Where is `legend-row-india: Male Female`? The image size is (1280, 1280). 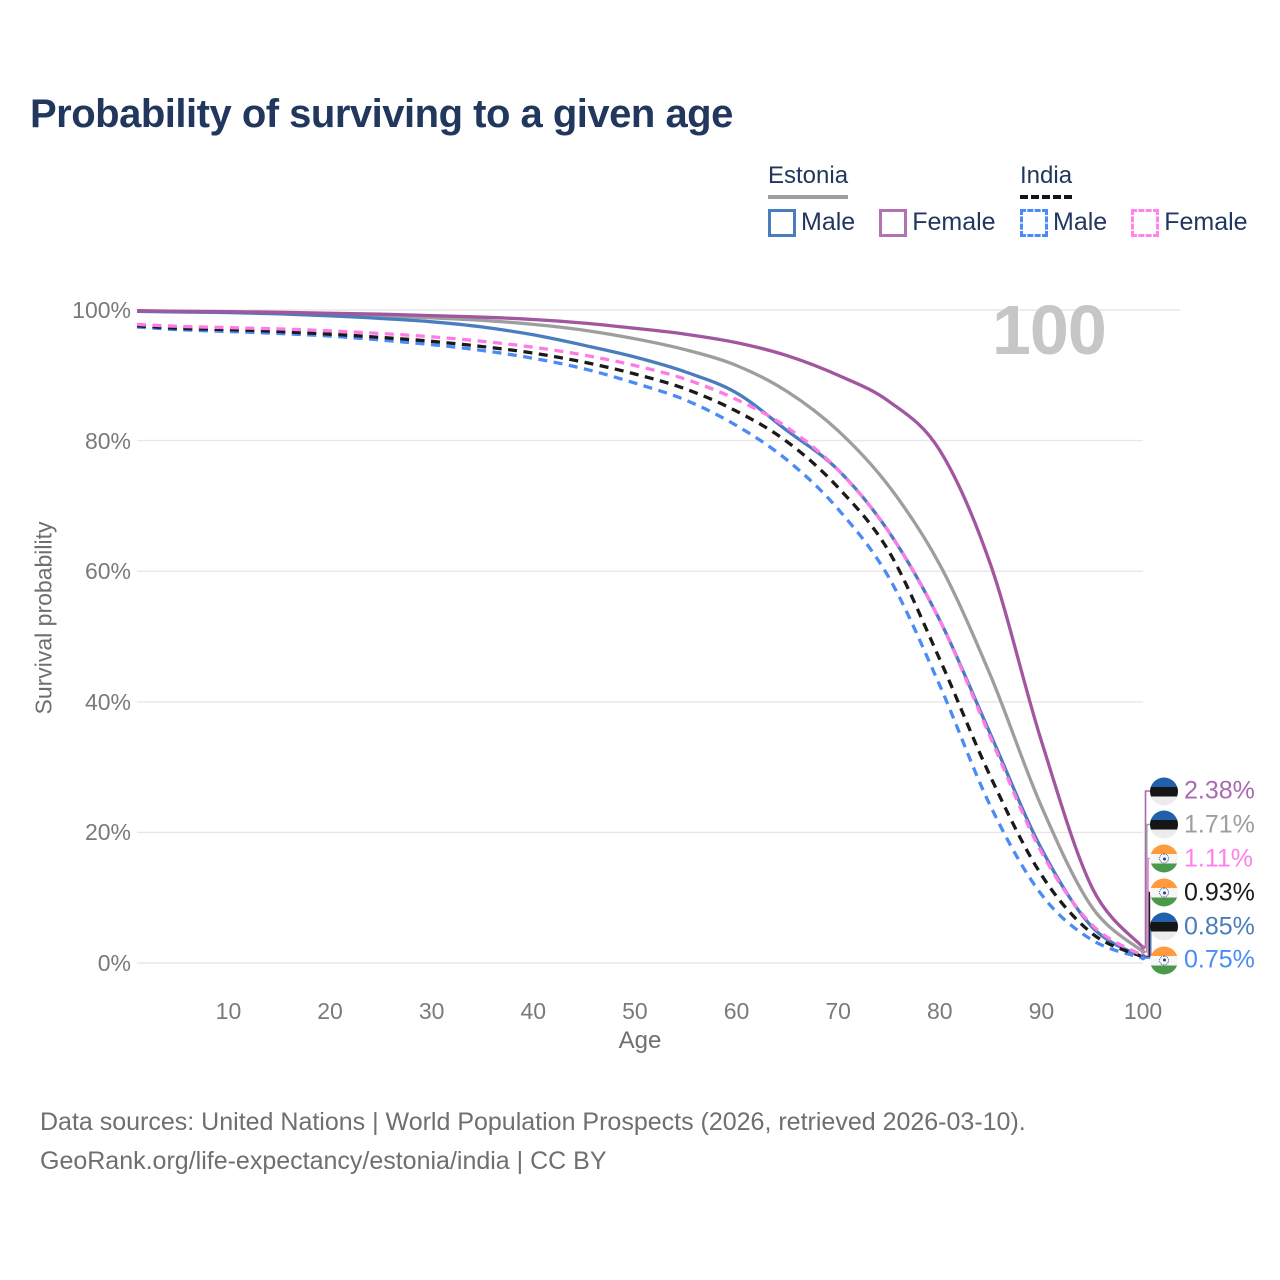
legend-row-india: Male Female is located at coordinates (1134, 222).